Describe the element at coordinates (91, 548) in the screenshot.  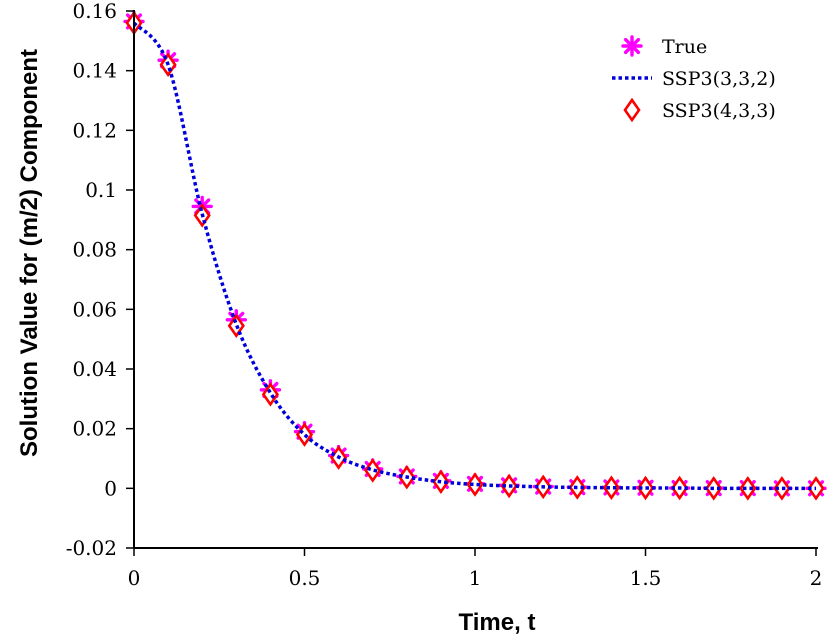
I see `y-tick-label: -0.02` at that location.